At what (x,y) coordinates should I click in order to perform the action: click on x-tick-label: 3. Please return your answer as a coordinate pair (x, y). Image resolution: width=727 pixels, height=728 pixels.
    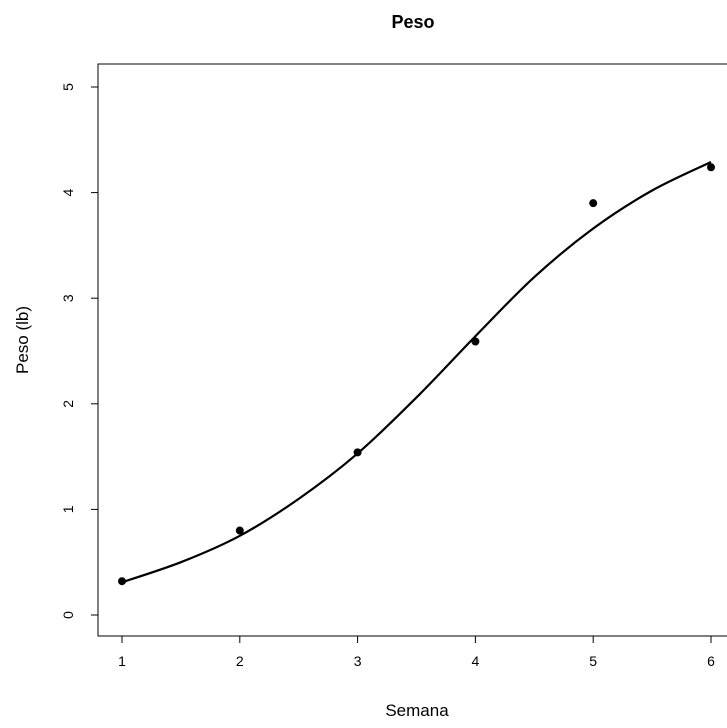
    Looking at the image, I should click on (358, 661).